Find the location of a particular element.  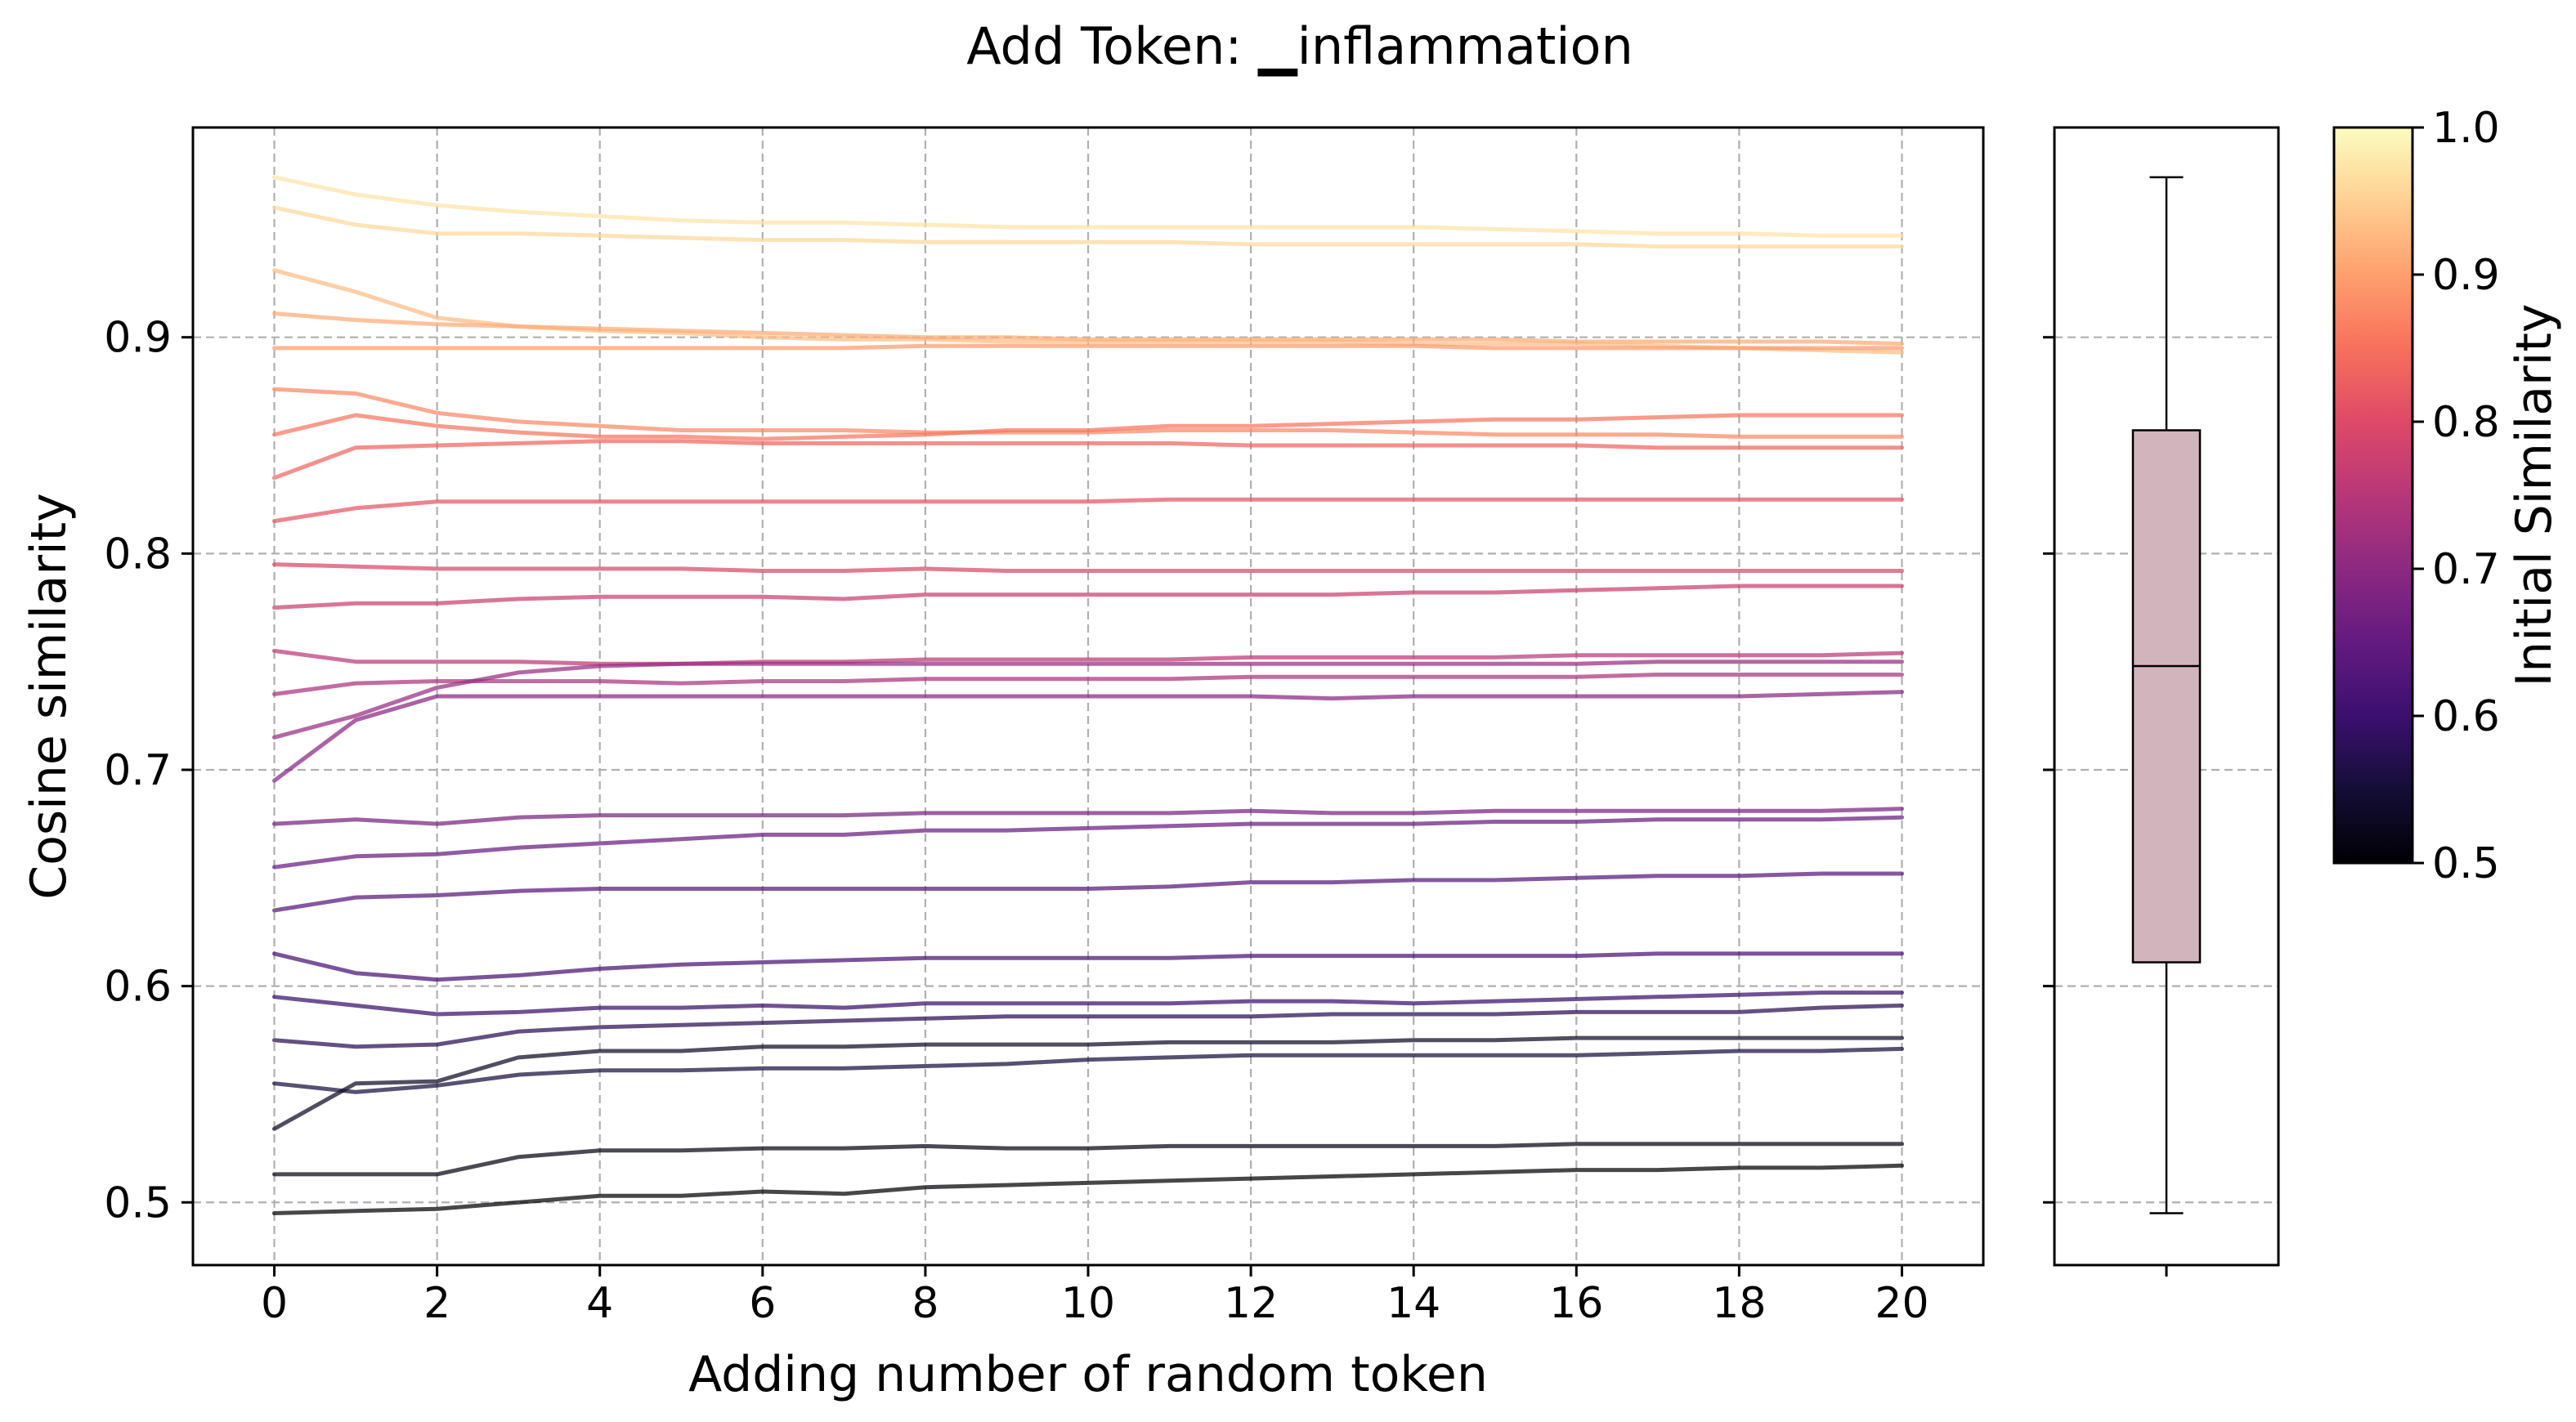

y-ticks: 0.5 0.6 0.7 0.8 0.9 is located at coordinates (148, 770).